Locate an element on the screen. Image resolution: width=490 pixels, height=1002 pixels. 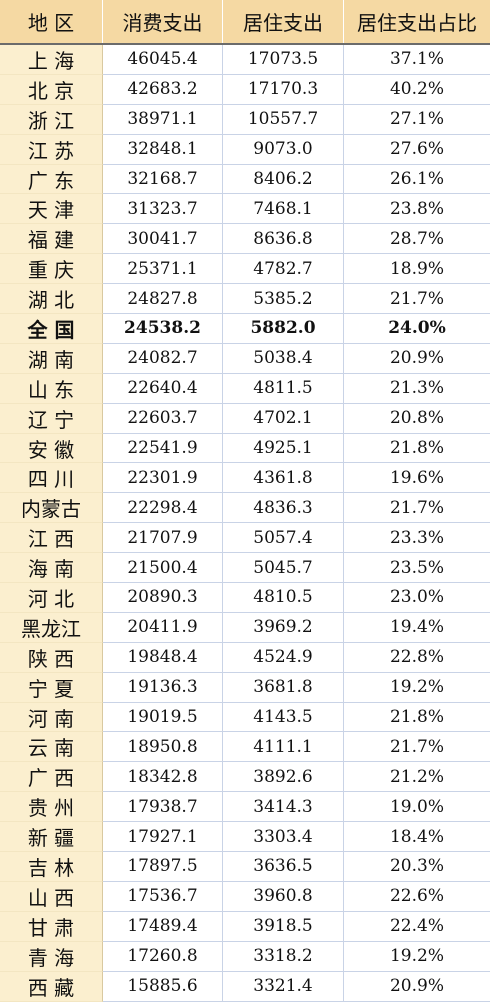
region-cell: 北 京 is located at coordinates (51, 89).